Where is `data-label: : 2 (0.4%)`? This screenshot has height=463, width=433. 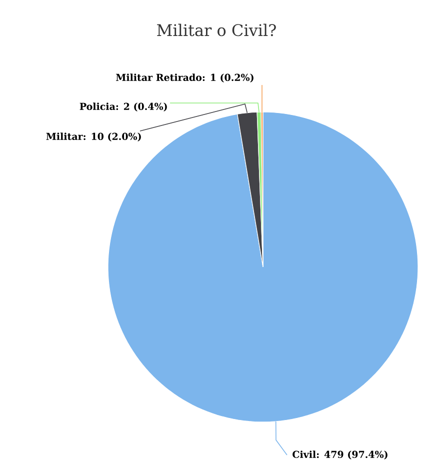 data-label: : 2 (0.4%) is located at coordinates (141, 107).